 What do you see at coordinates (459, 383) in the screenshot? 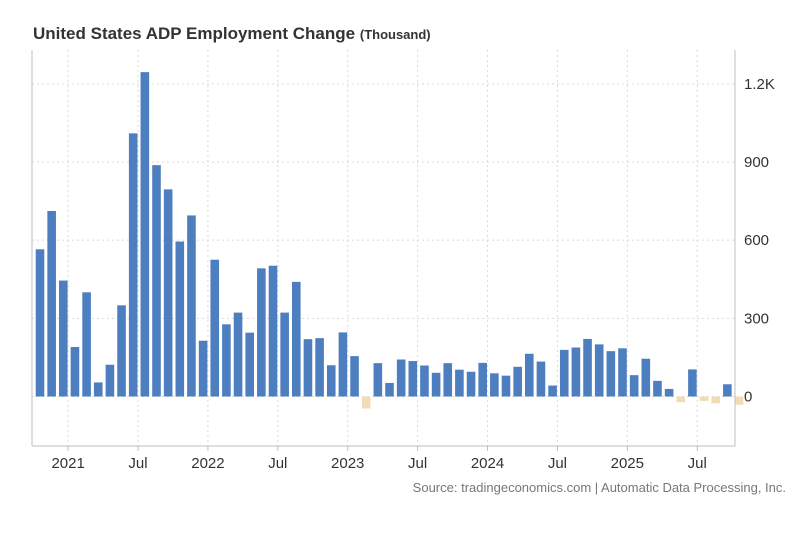
I see `bar-nov-2023` at bounding box center [459, 383].